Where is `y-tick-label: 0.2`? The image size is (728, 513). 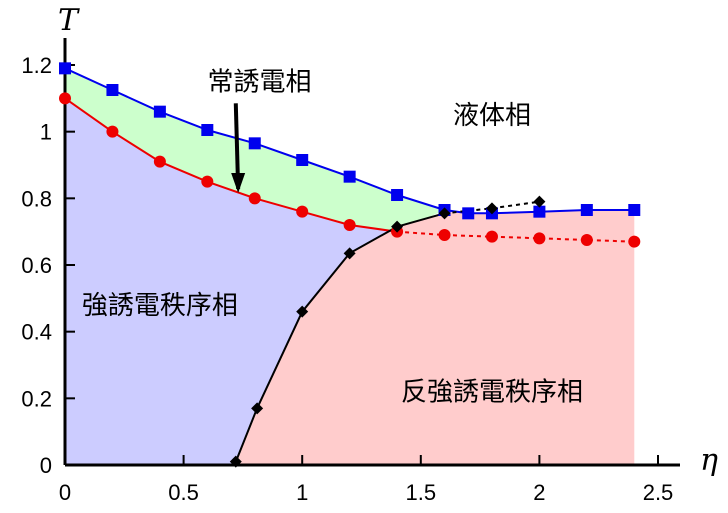 y-tick-label: 0.2 is located at coordinates (36, 398).